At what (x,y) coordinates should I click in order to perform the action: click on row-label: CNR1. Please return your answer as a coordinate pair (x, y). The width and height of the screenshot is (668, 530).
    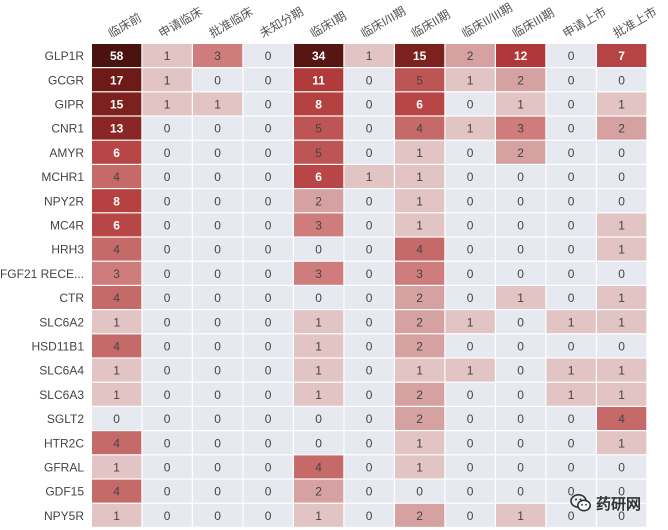
    Looking at the image, I should click on (67, 129).